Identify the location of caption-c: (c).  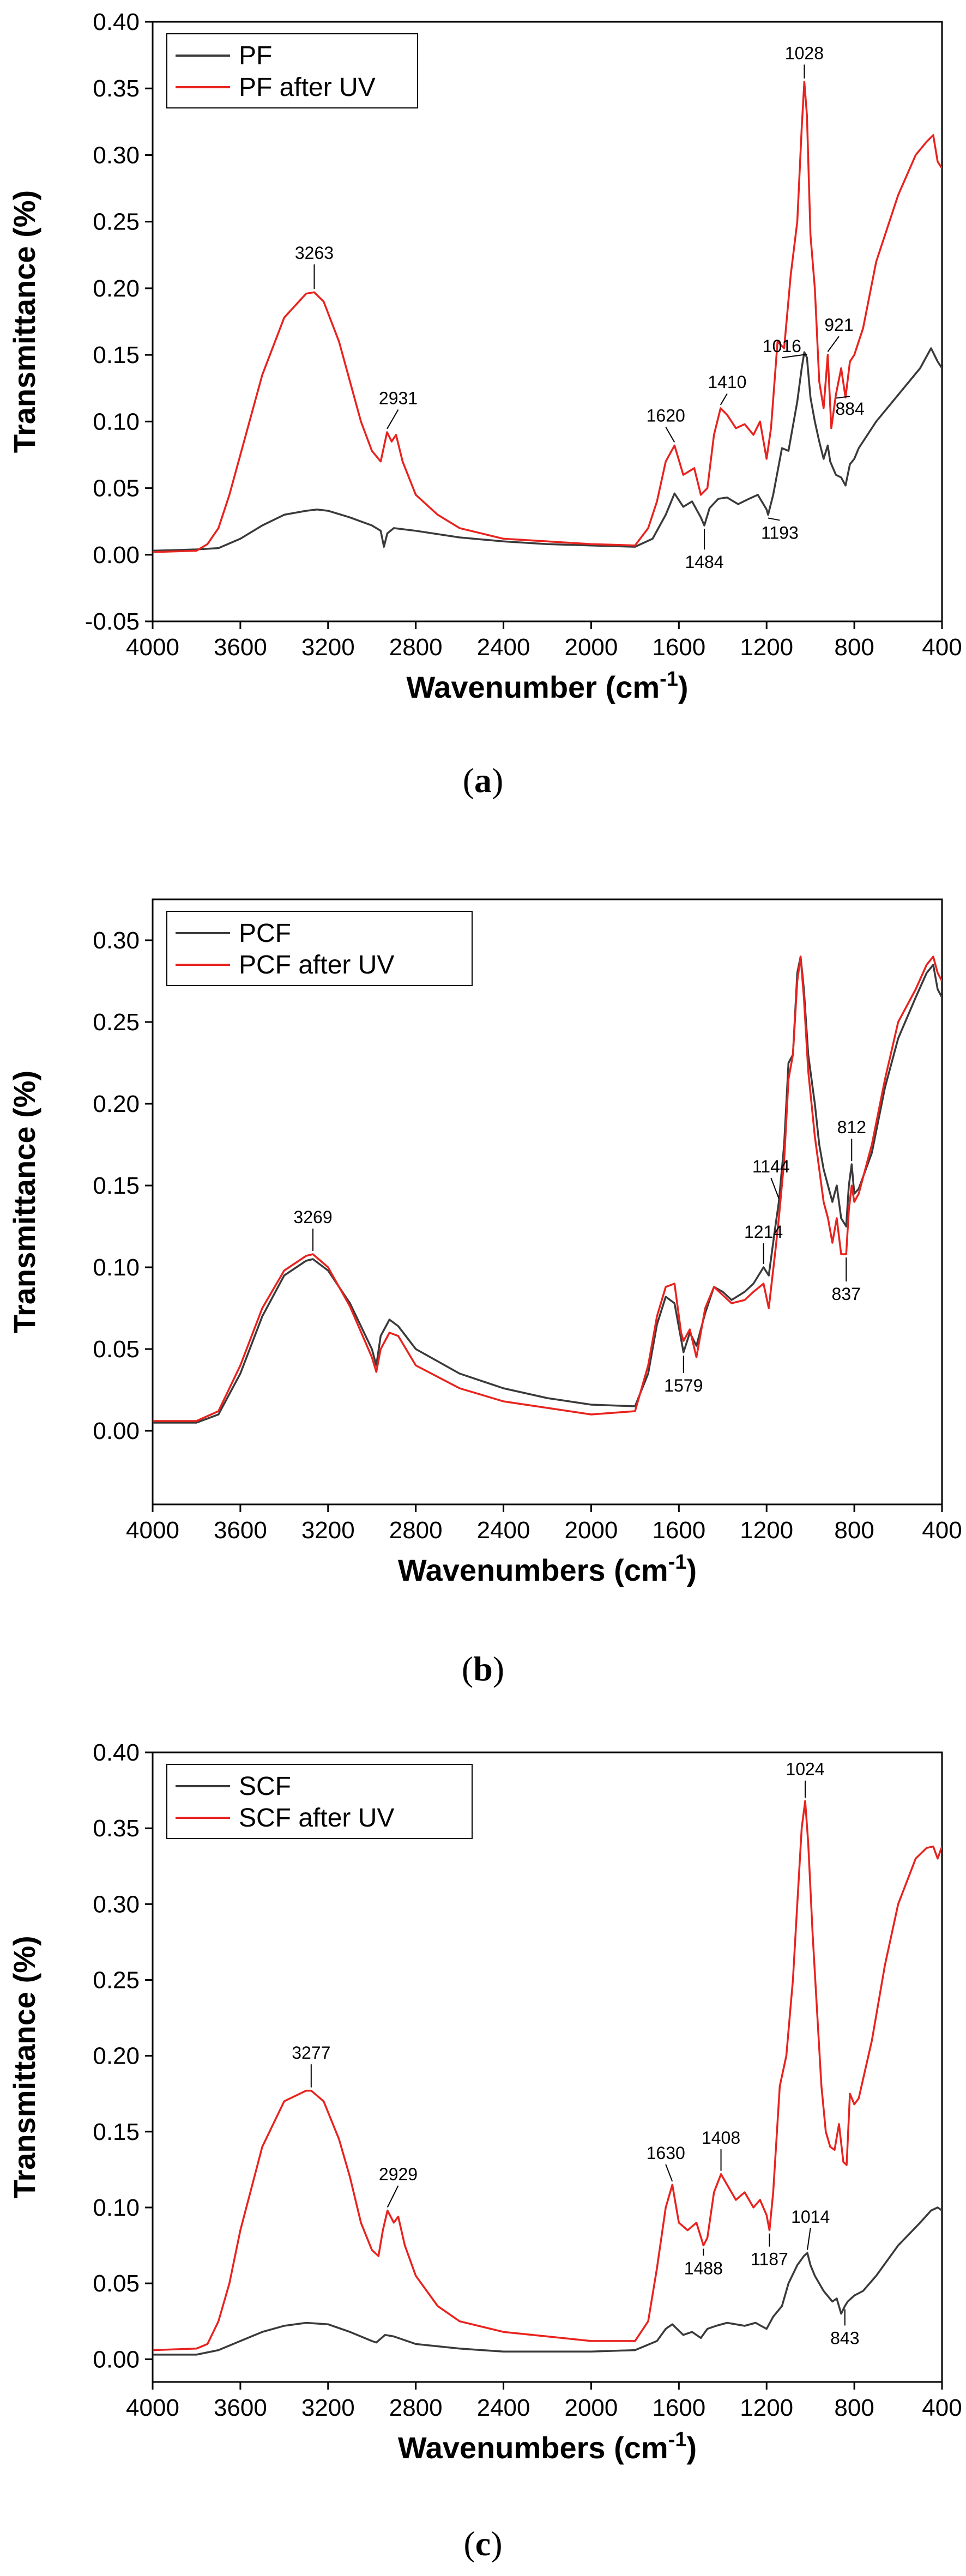
(483, 2543).